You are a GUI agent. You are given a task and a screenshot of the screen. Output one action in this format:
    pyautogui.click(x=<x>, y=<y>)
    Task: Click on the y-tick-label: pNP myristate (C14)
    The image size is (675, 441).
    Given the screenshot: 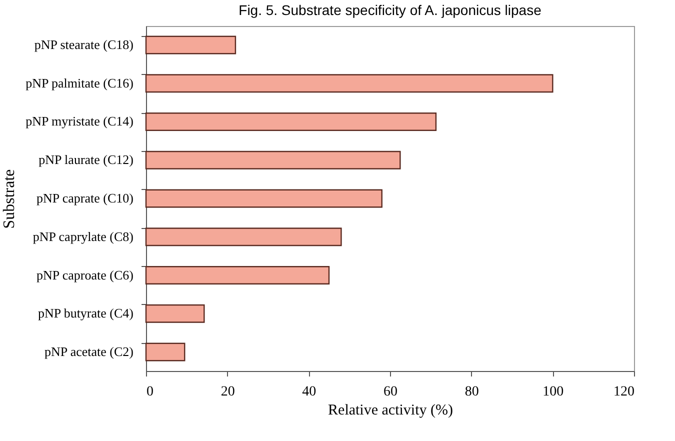 What is the action you would take?
    pyautogui.click(x=80, y=121)
    